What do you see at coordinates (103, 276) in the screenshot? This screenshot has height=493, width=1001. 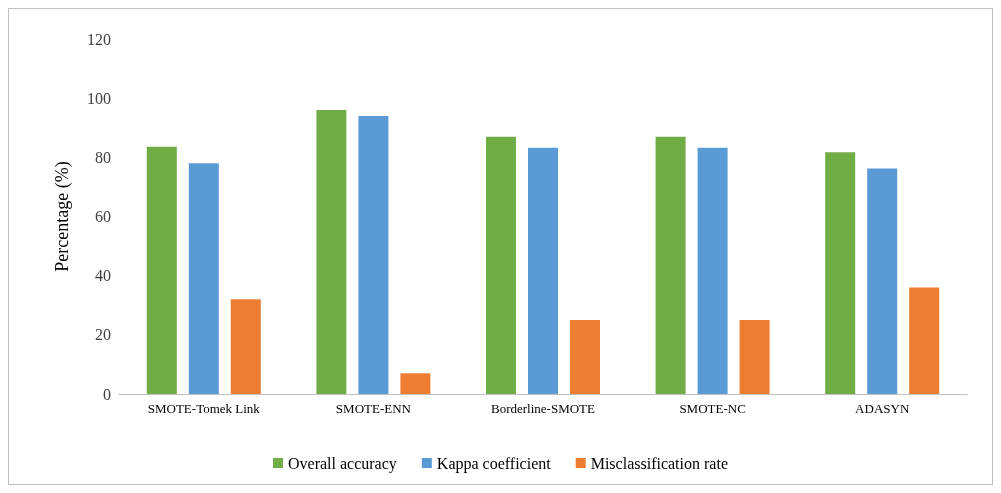 I see `y-tick-label: 40` at bounding box center [103, 276].